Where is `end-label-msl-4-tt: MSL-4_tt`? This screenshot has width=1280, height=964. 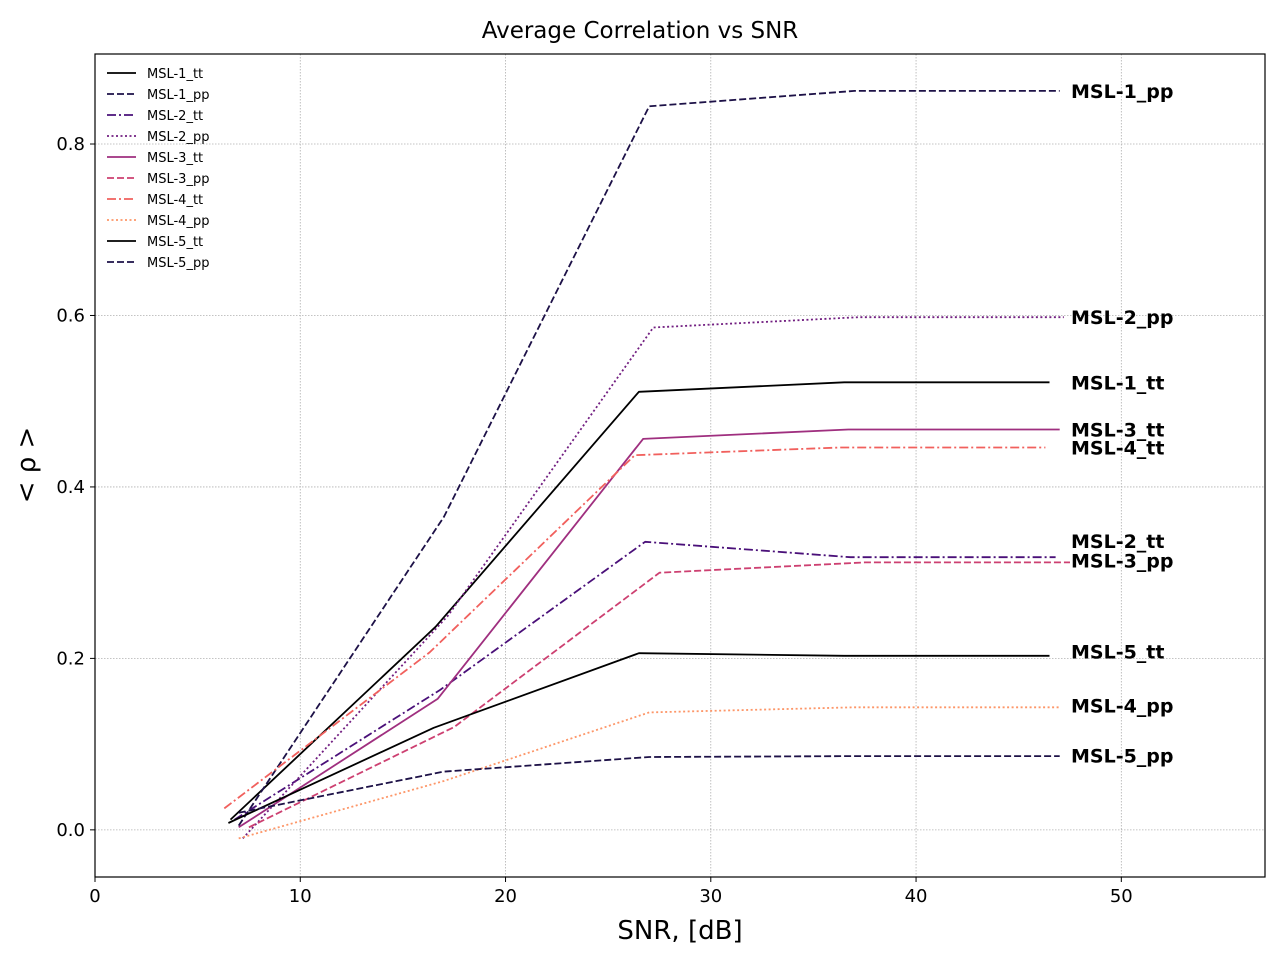 end-label-msl-4-tt: MSL-4_tt is located at coordinates (1117, 448).